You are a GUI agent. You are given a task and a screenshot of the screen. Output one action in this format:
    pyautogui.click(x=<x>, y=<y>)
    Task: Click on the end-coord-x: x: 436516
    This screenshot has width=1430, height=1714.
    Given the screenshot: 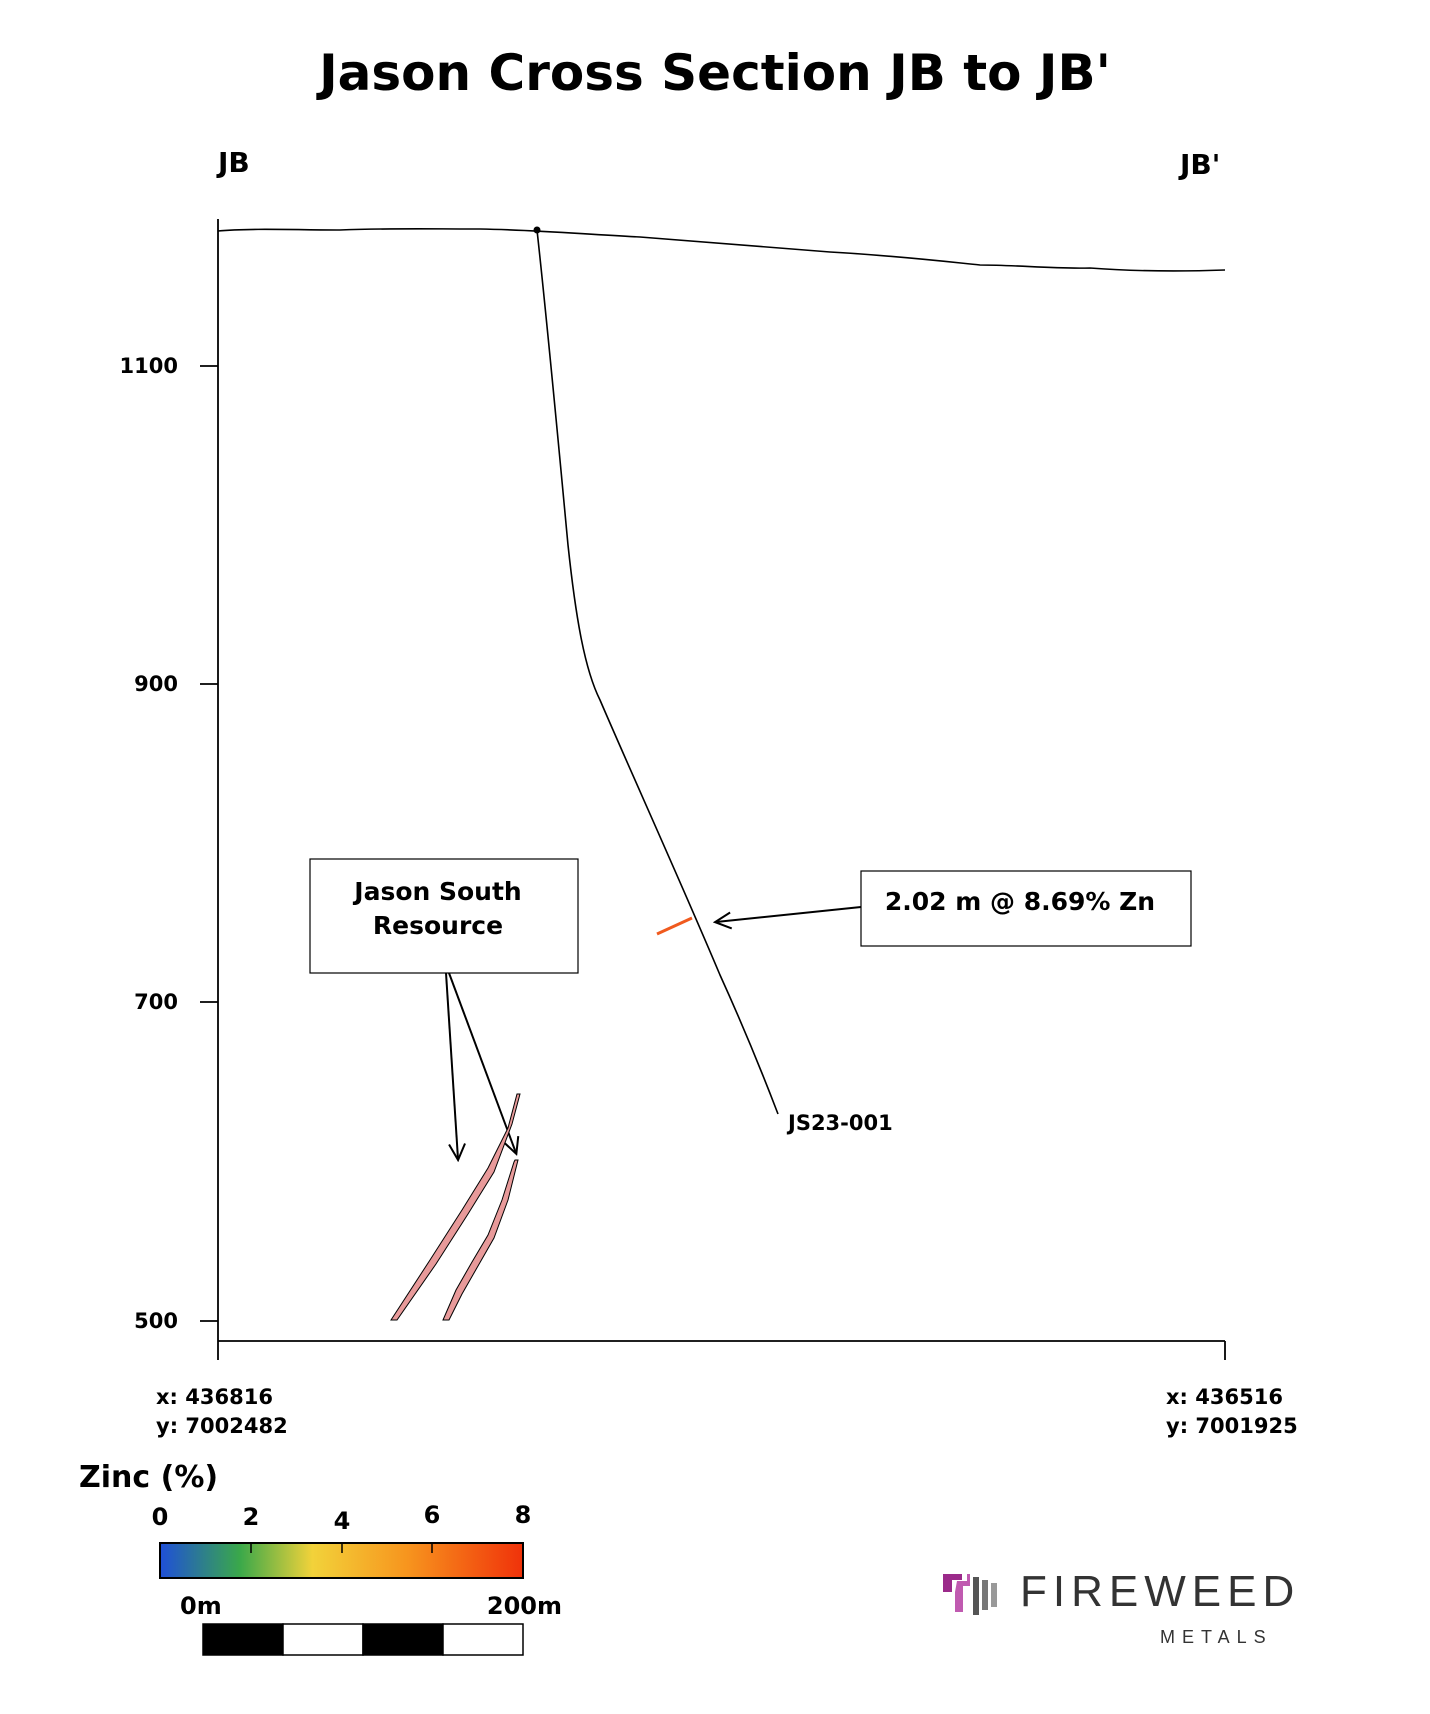 What is the action you would take?
    pyautogui.click(x=1224, y=1397)
    